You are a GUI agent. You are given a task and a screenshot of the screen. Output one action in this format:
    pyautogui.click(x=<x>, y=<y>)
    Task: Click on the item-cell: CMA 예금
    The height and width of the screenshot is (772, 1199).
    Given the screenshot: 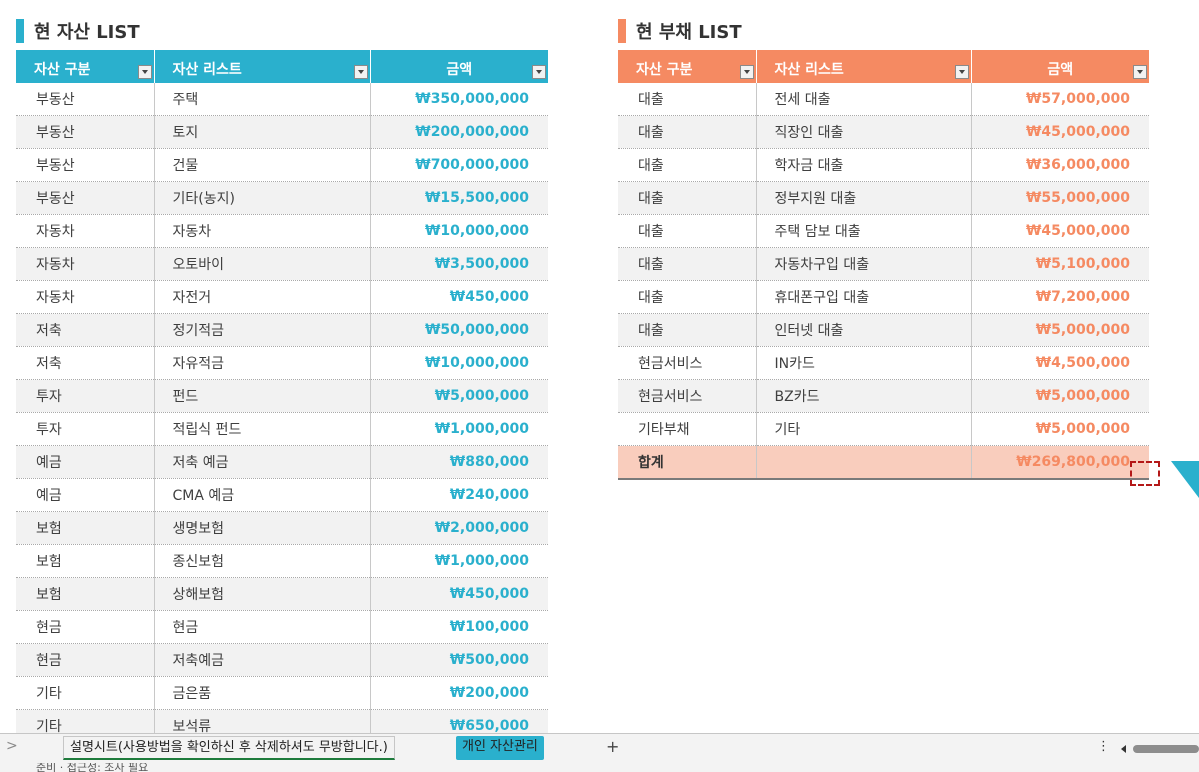 What is the action you would take?
    pyautogui.click(x=261, y=495)
    